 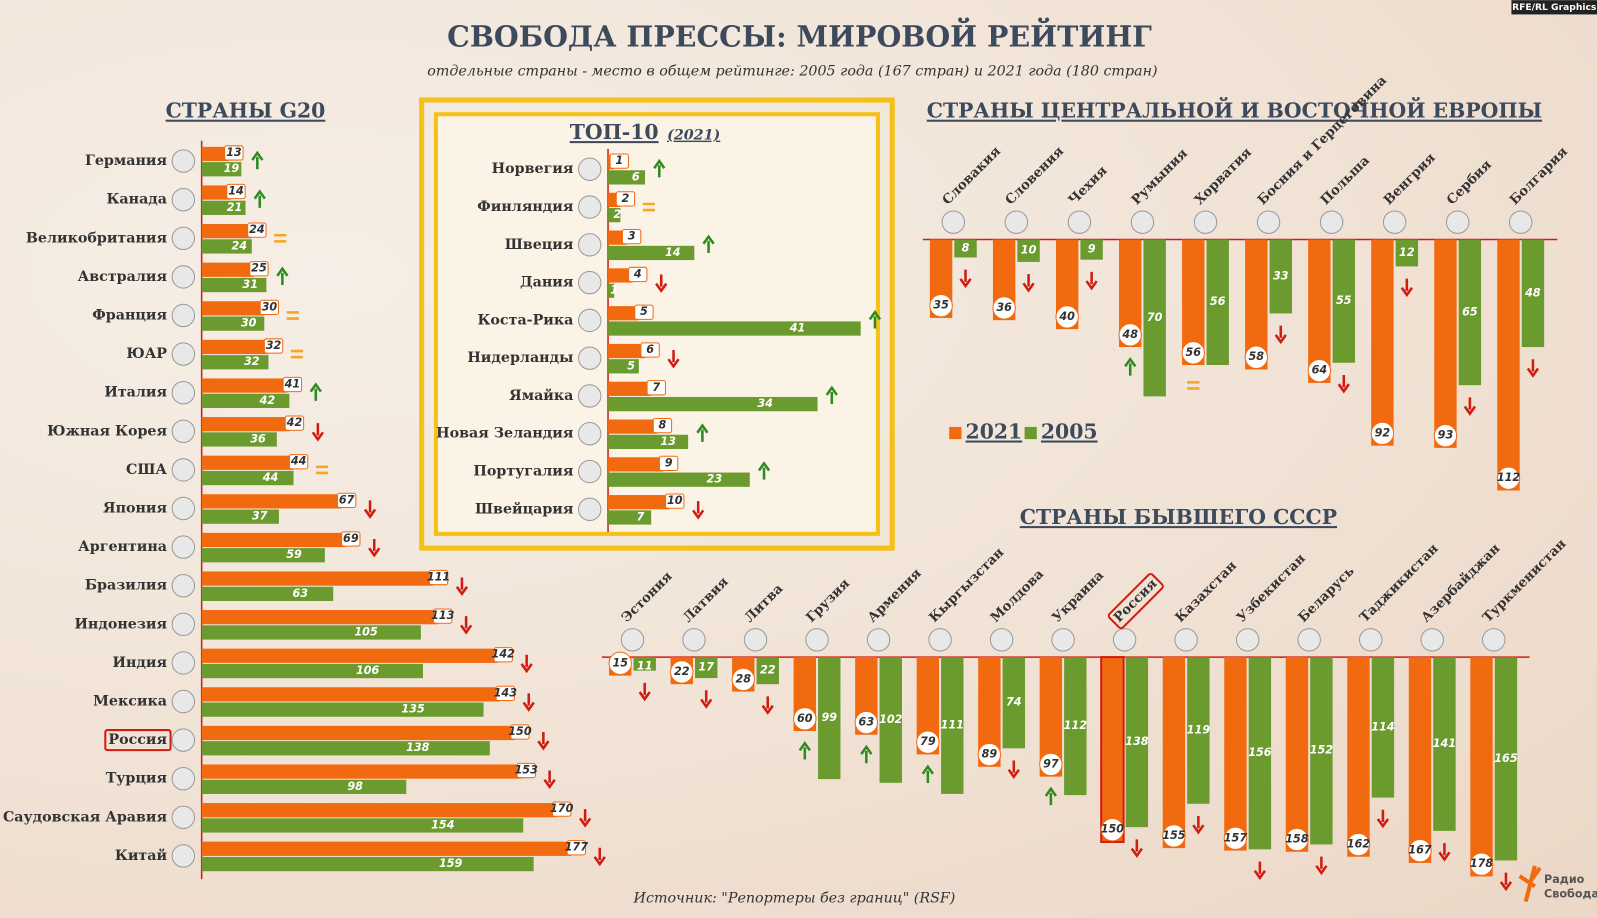 I want to click on value-label: 7, so click(x=656, y=387).